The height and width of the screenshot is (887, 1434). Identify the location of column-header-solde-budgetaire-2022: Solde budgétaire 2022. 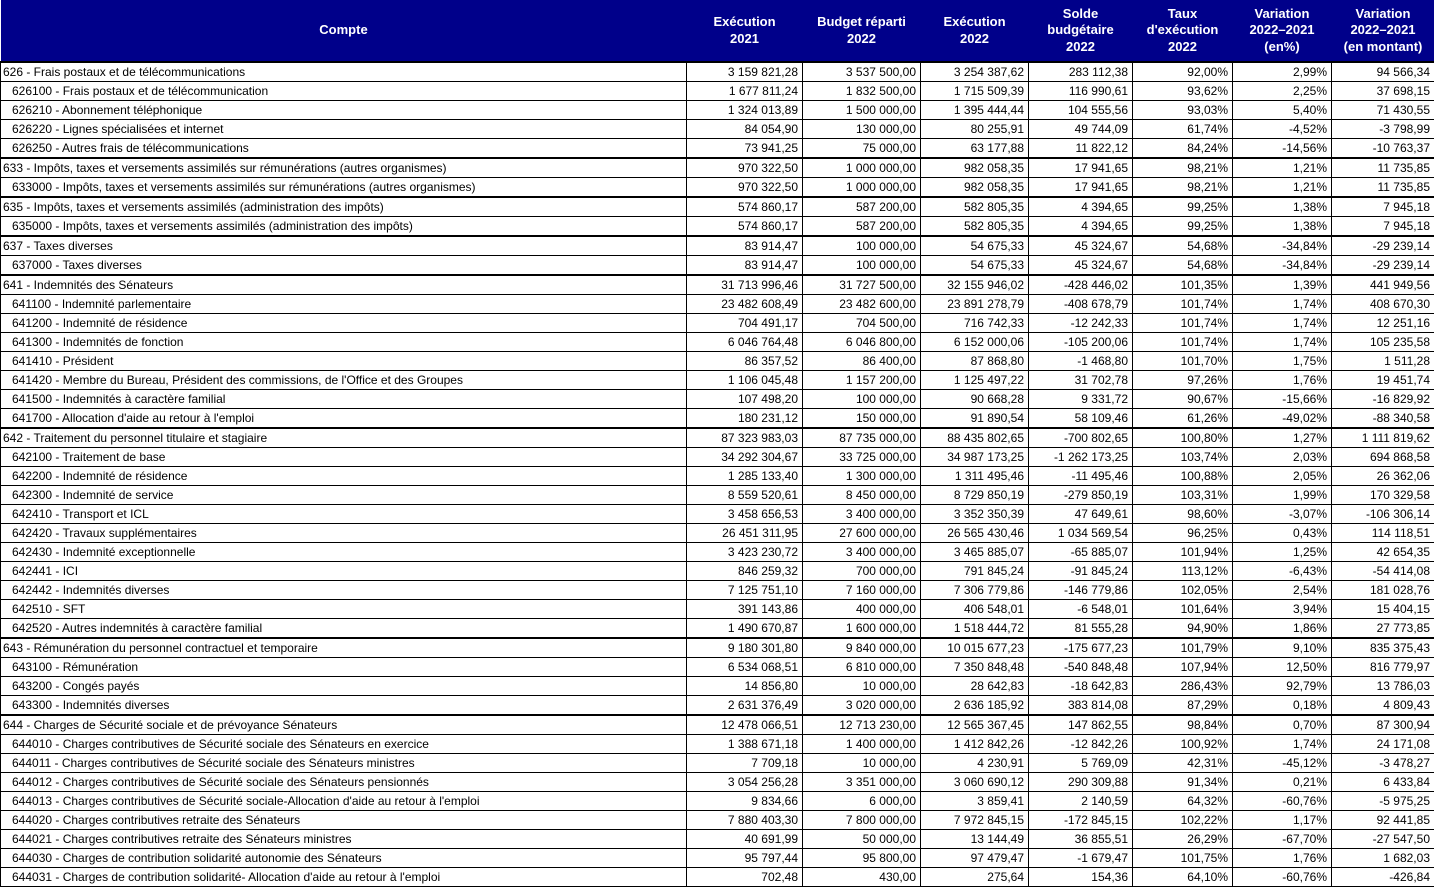
(1081, 31).